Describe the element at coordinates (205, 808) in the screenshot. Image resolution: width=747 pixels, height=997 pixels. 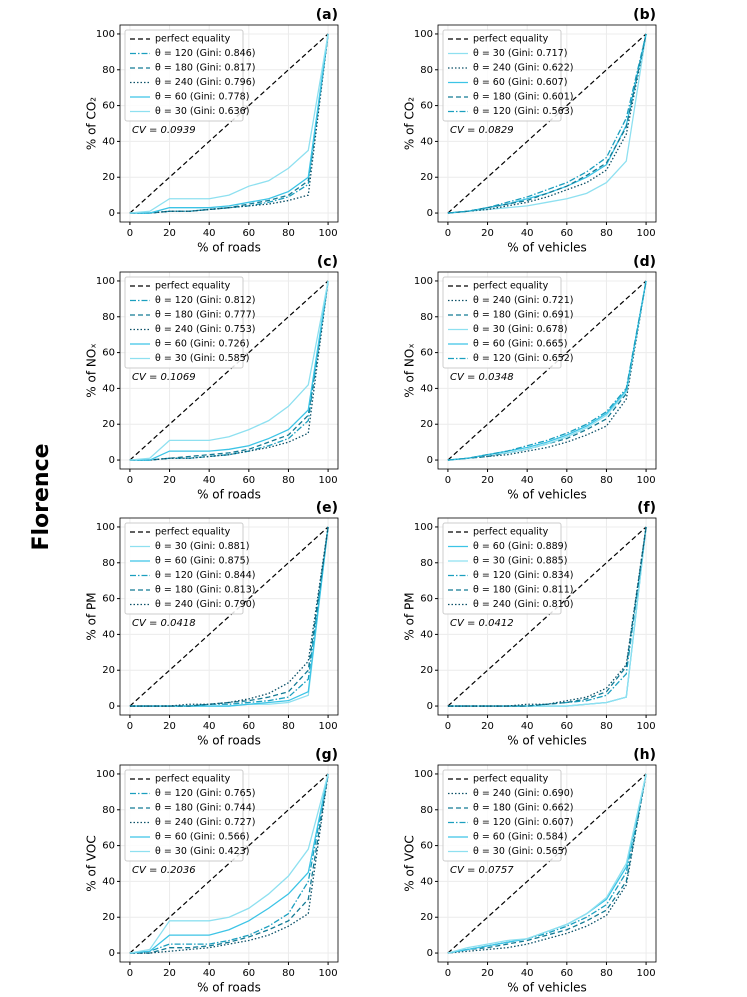
I see `legend-label: θ = 180 (Gini: 0.744)` at that location.